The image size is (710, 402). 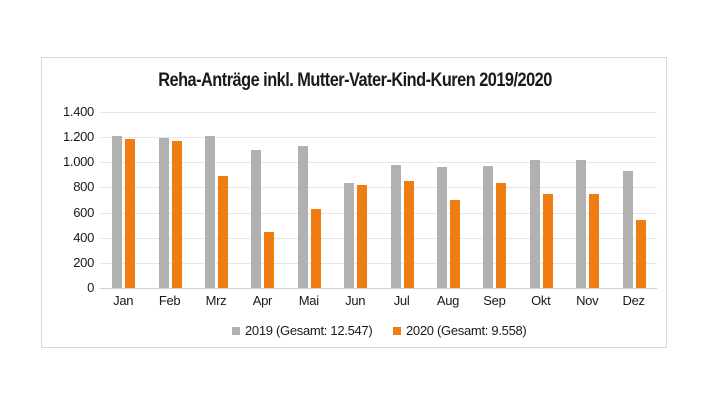 I want to click on legend-label-2019: 2019 (Gesamt: 12.547), so click(x=309, y=330).